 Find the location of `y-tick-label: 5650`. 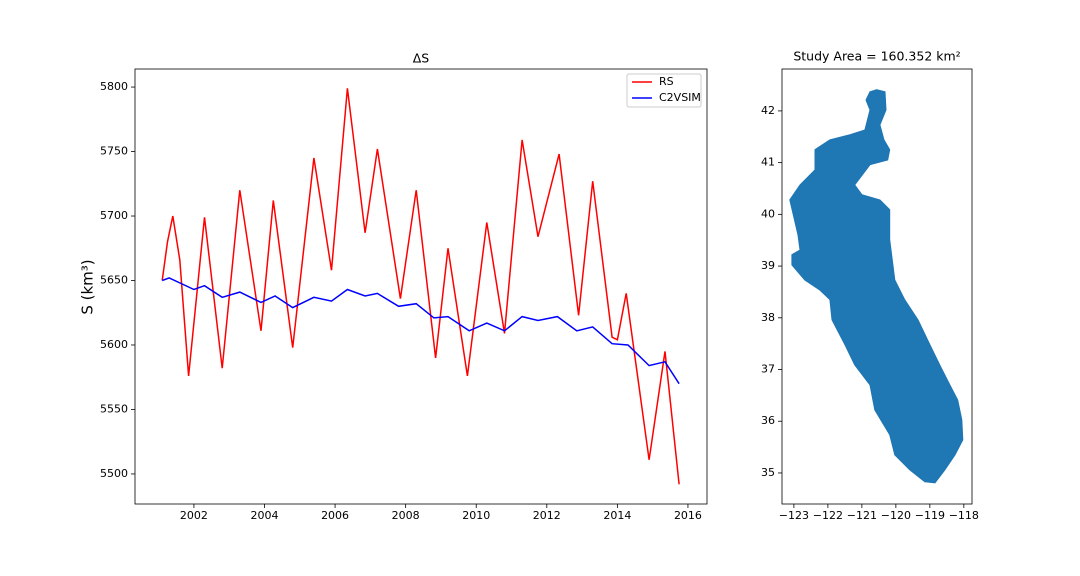

y-tick-label: 5650 is located at coordinates (114, 280).